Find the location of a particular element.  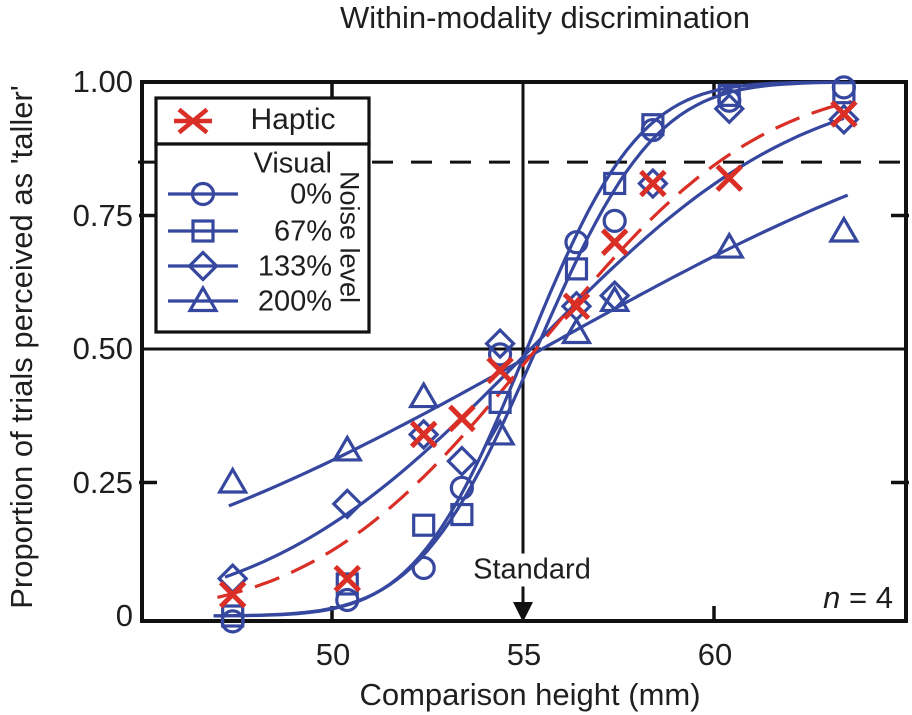

standard-annotation: Standard is located at coordinates (532, 570).